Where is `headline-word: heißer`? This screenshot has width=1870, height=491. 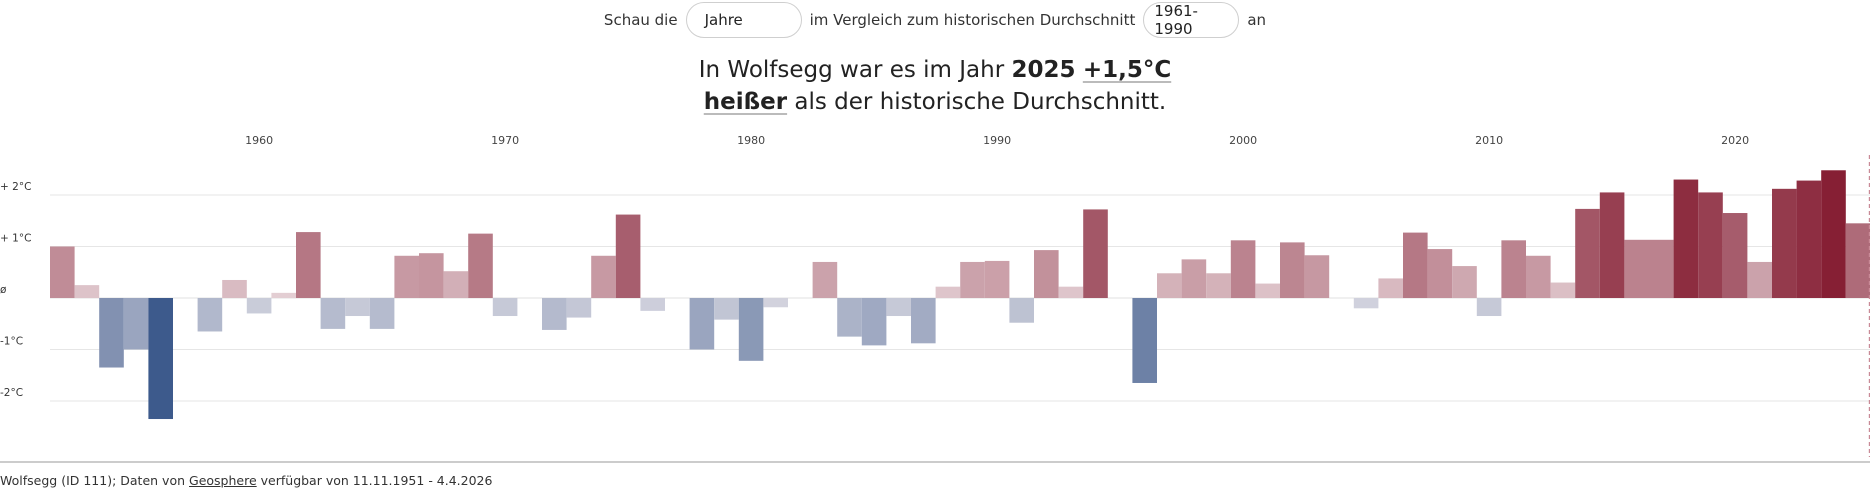 headline-word: heißer is located at coordinates (745, 102).